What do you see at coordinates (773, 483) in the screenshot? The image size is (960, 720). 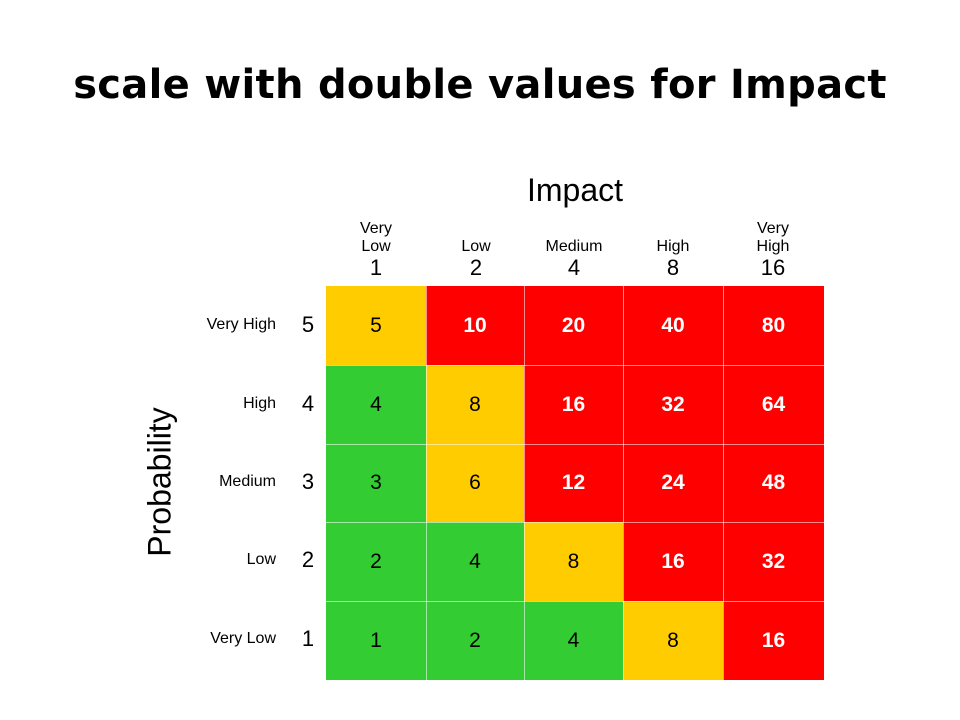 I see `matrix-cell: 48` at bounding box center [773, 483].